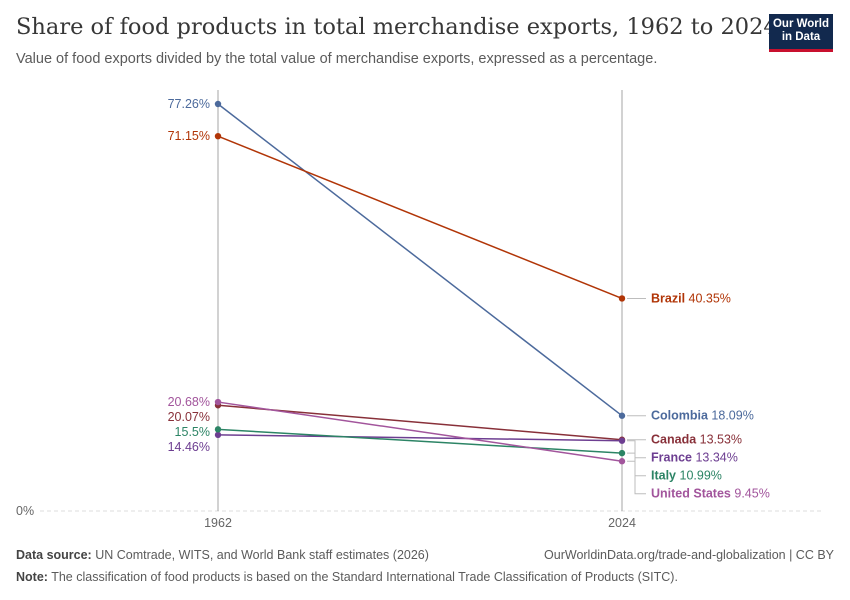  Describe the element at coordinates (708, 298) in the screenshot. I see `end-value: 40.35%` at that location.